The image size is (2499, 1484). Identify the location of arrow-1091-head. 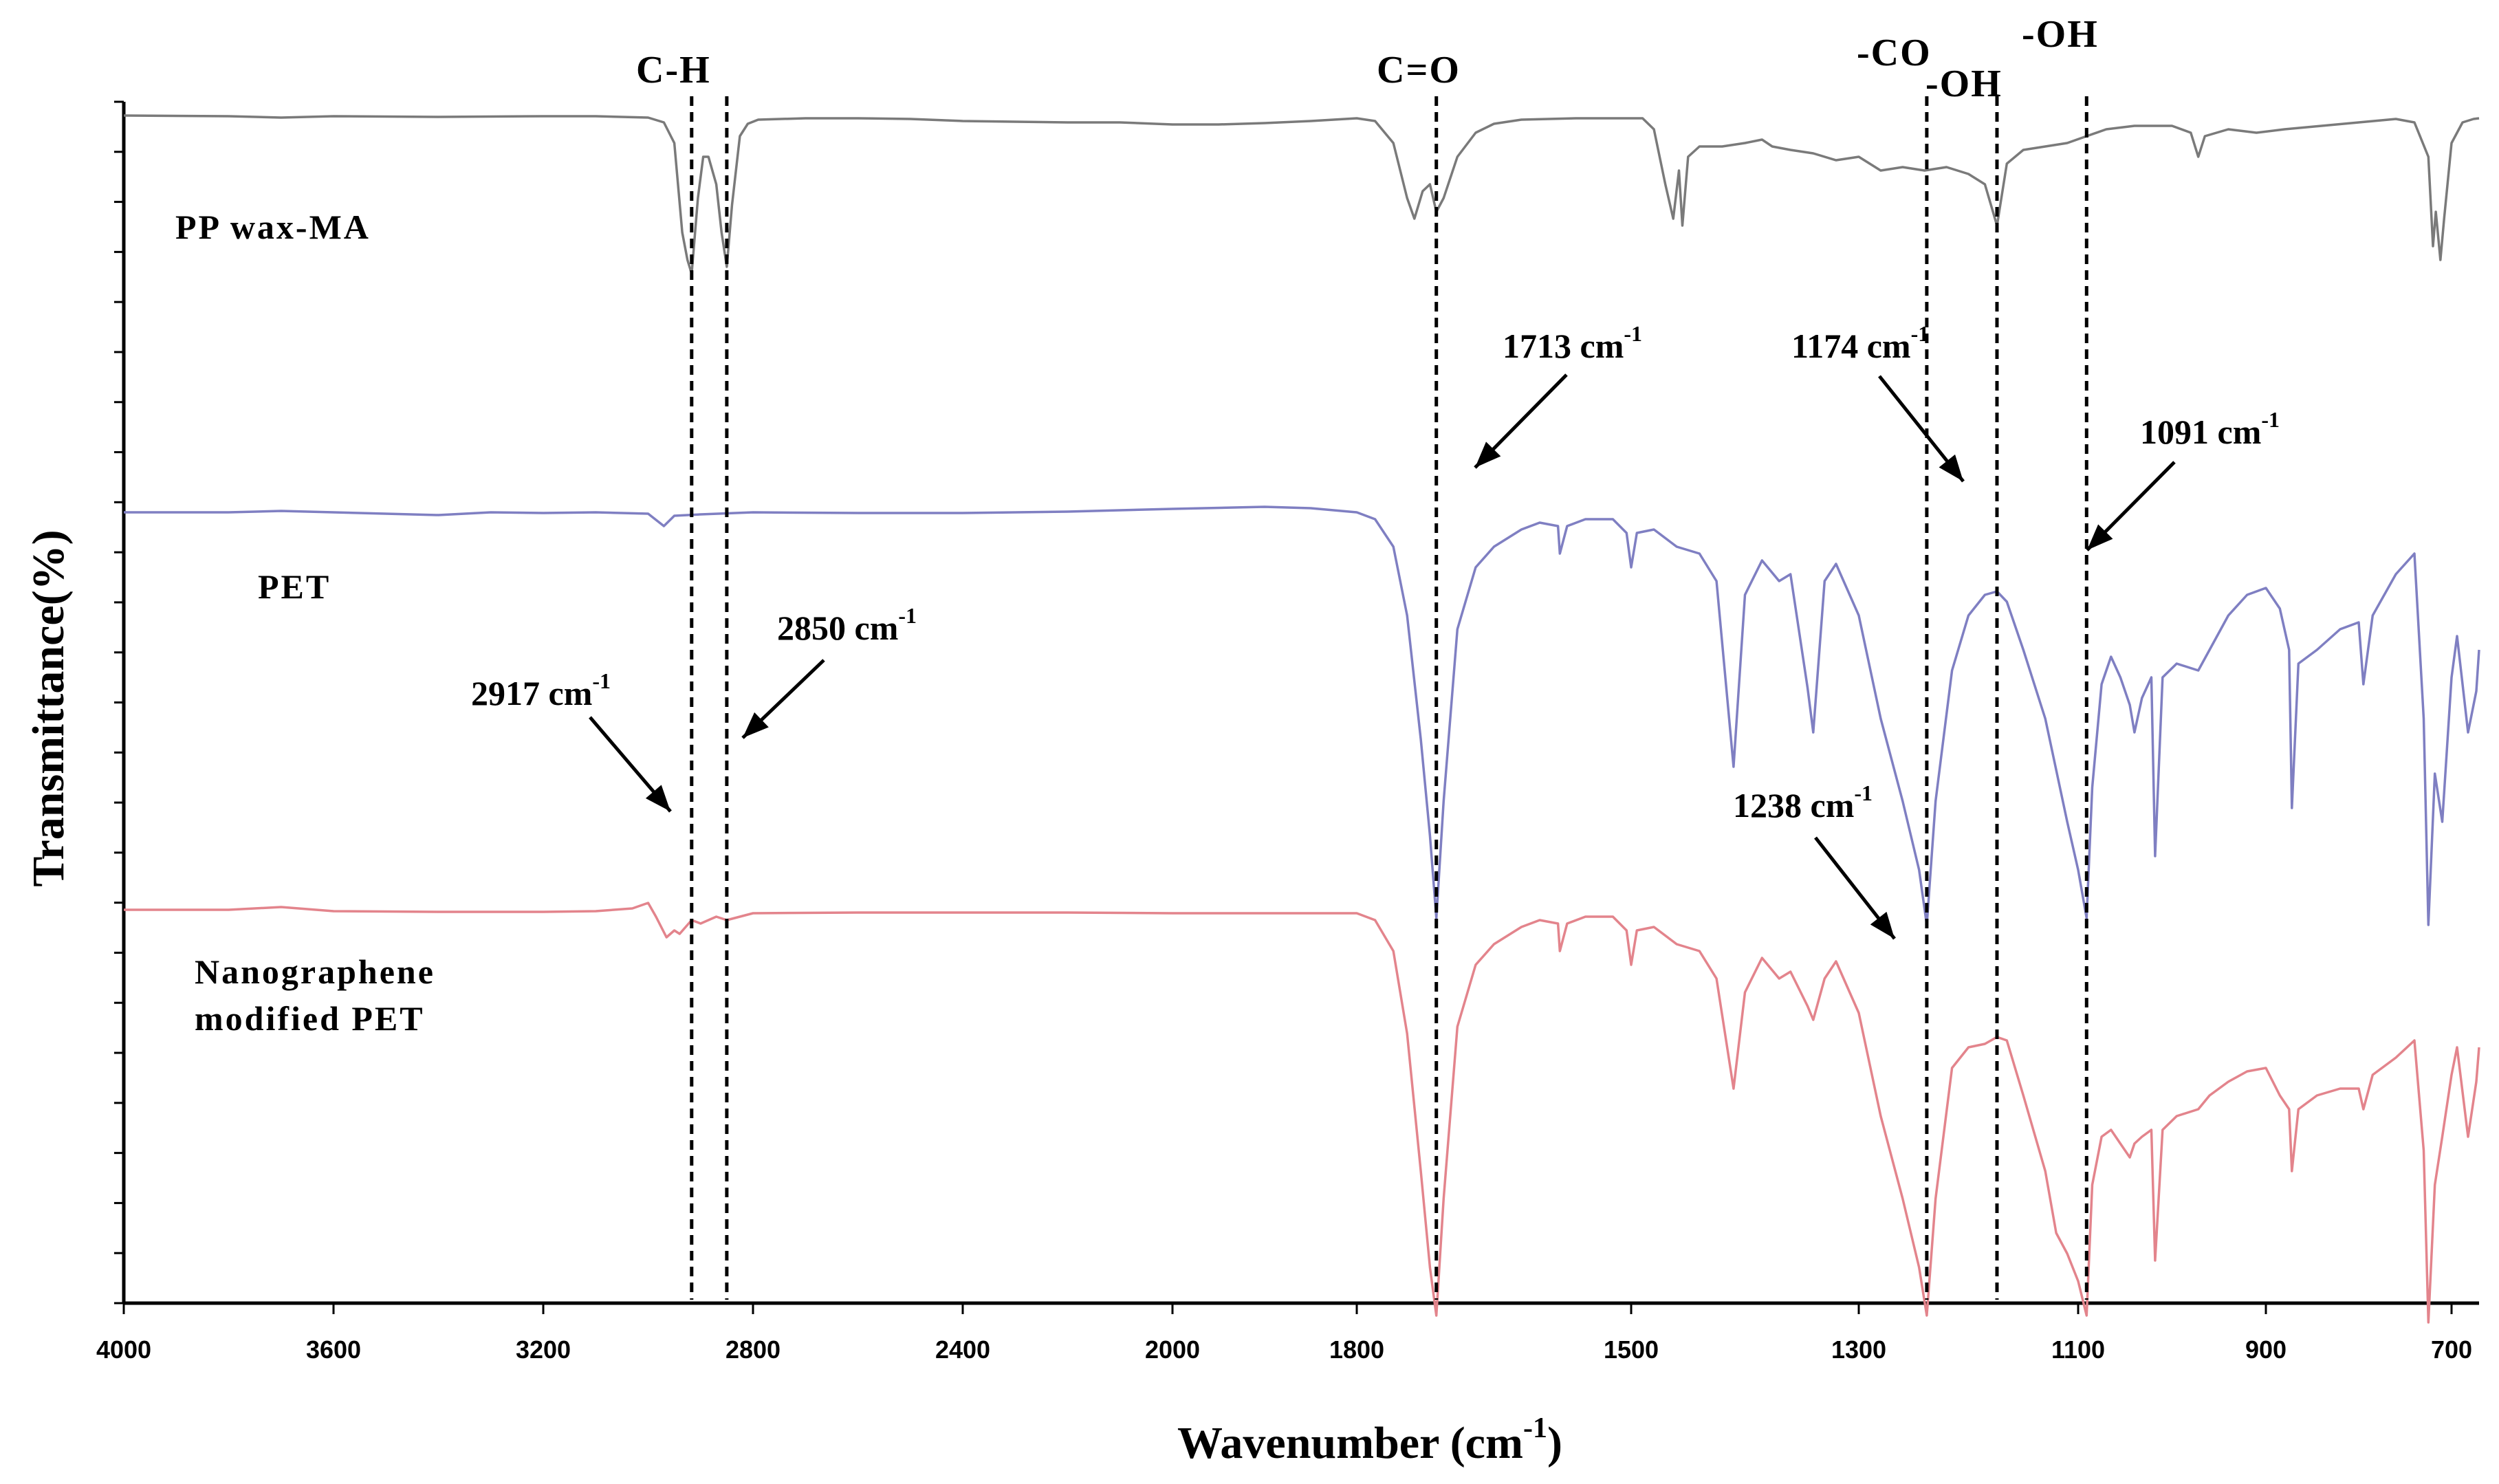
(2100, 537).